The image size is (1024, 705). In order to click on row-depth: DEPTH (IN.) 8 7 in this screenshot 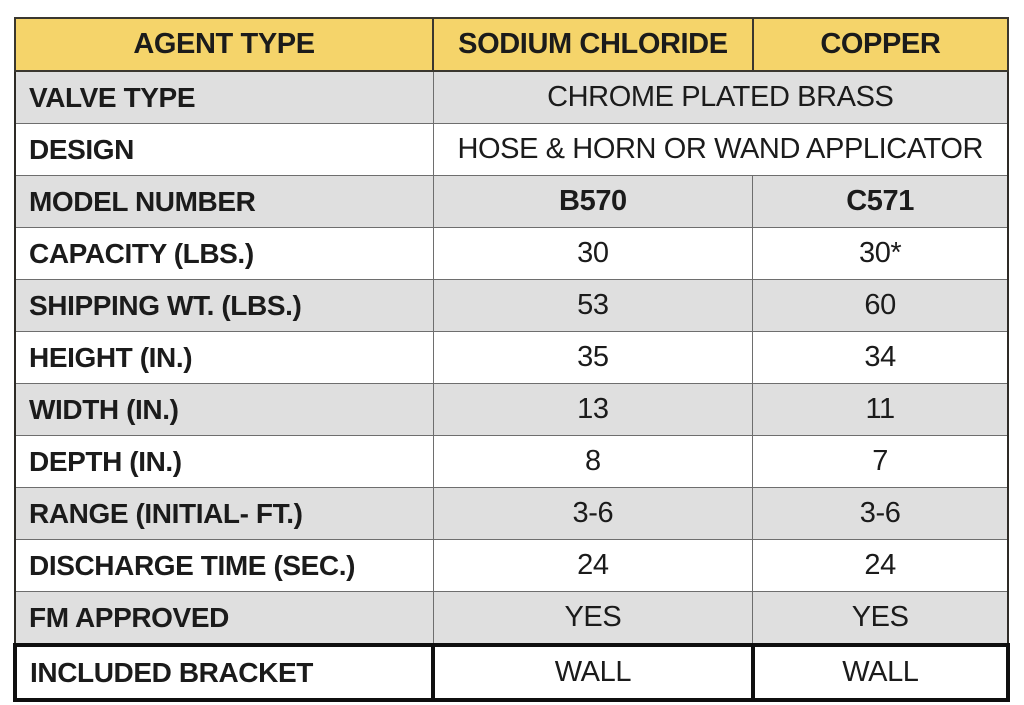, I will do `click(511, 461)`.